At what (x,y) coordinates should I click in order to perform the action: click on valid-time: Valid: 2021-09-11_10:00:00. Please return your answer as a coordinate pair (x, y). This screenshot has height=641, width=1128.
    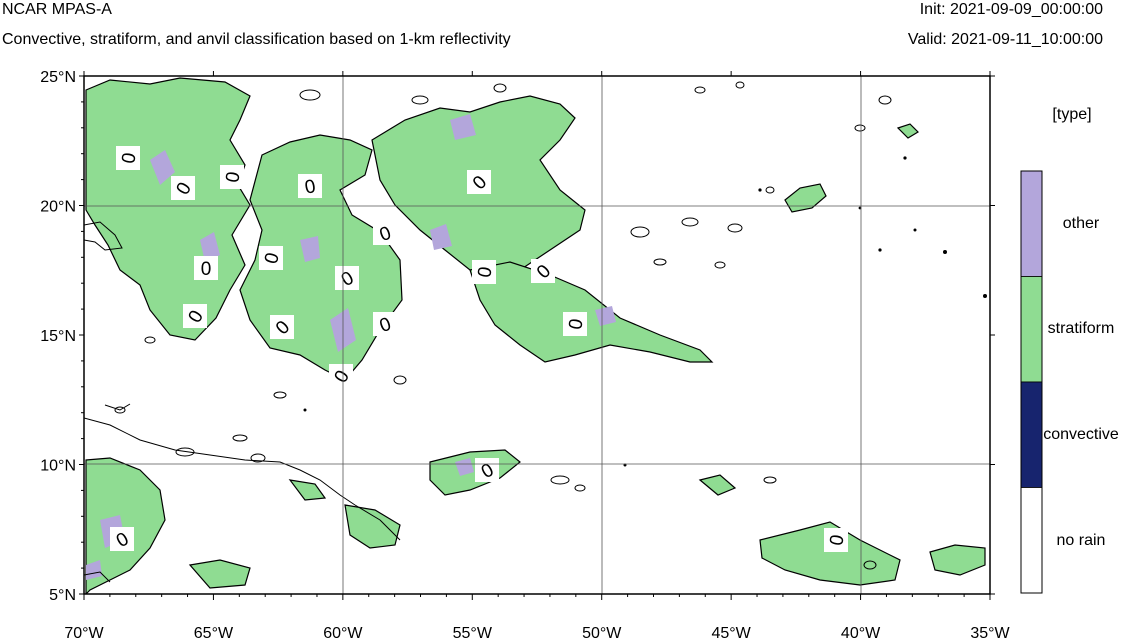
    Looking at the image, I should click on (1005, 39).